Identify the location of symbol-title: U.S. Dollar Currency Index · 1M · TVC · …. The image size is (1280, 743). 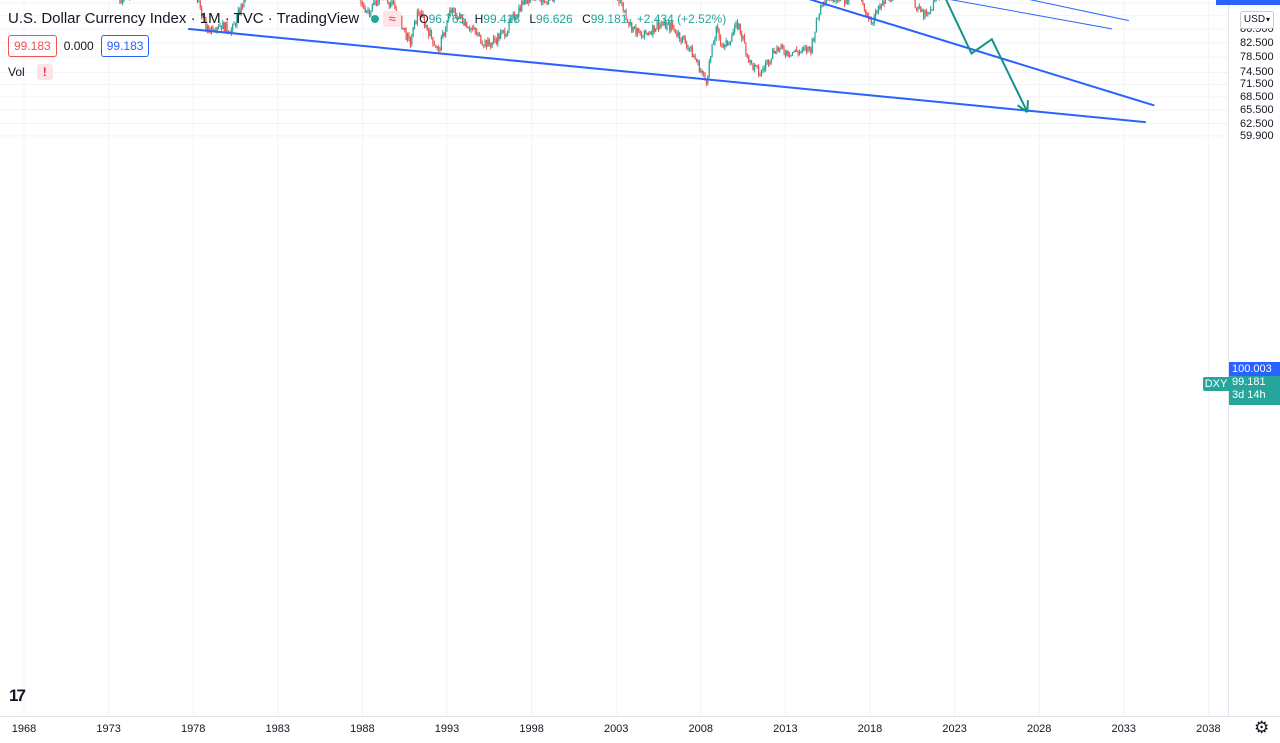
(183, 18).